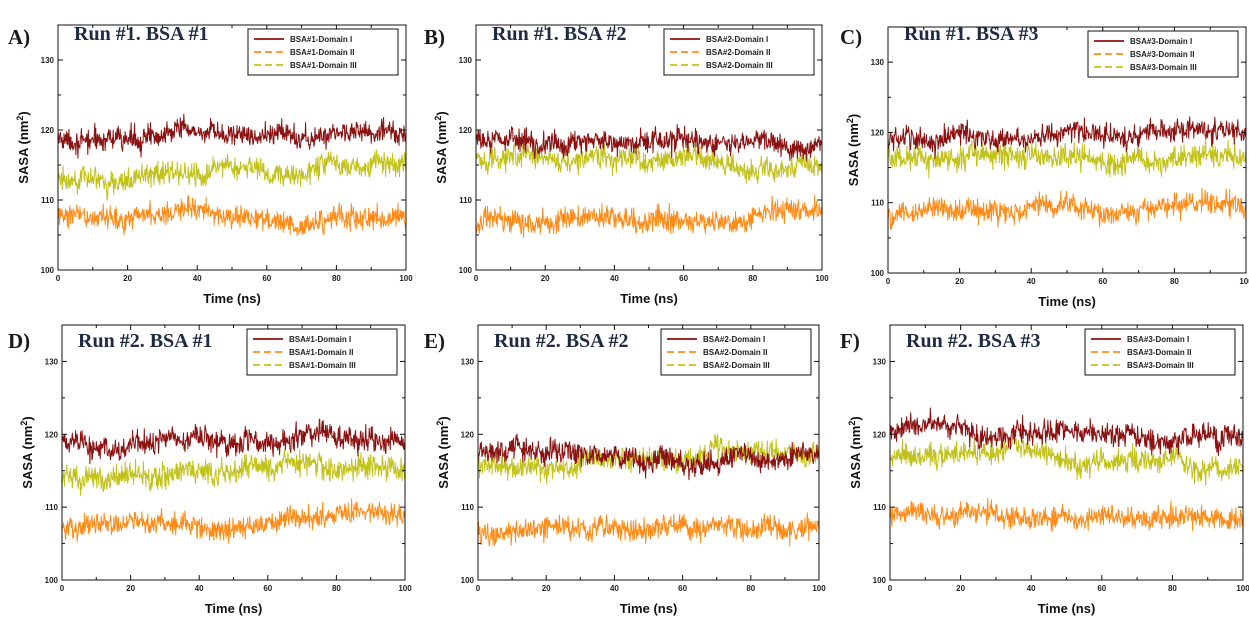 This screenshot has width=1249, height=621. I want to click on legend-label: BSA#2-Domain III, so click(739, 65).